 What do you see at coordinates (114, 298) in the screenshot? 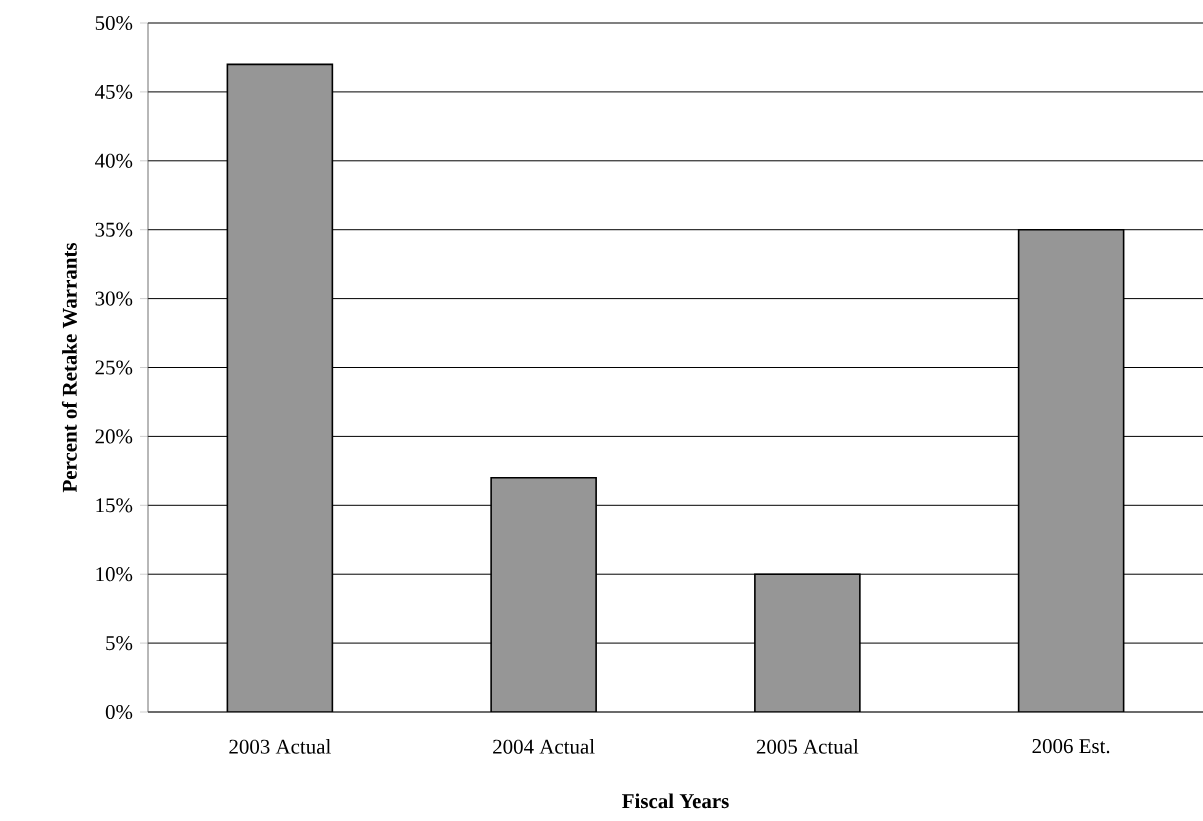
I see `y-tick-label: 30%` at bounding box center [114, 298].